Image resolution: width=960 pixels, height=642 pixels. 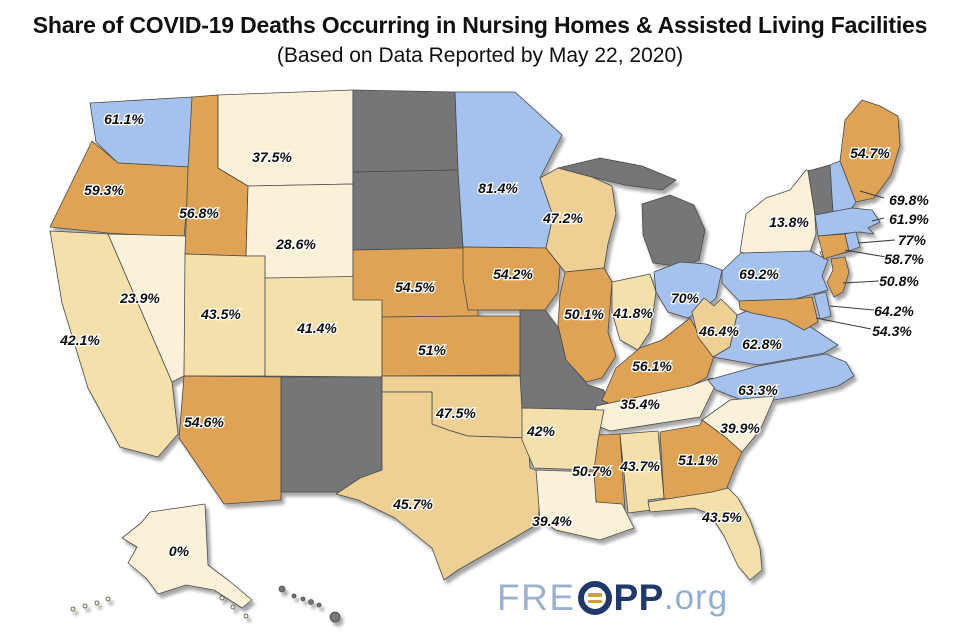 I want to click on state-alabama, so click(x=642, y=472).